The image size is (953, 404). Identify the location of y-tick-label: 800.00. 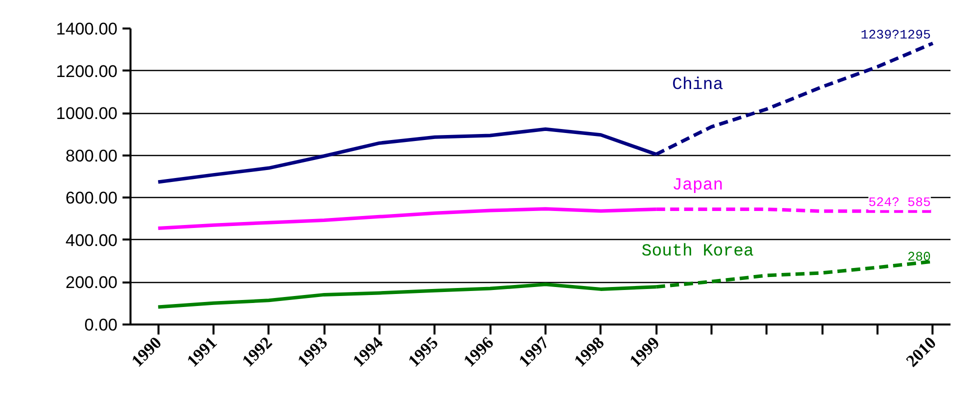
(92, 156).